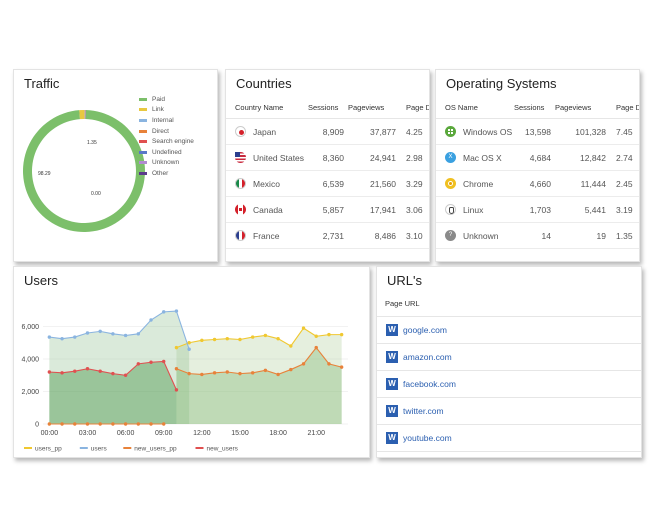 Image resolution: width=653 pixels, height=526 pixels. What do you see at coordinates (223, 449) in the screenshot?
I see `legend-label-new_users: new_users` at bounding box center [223, 449].